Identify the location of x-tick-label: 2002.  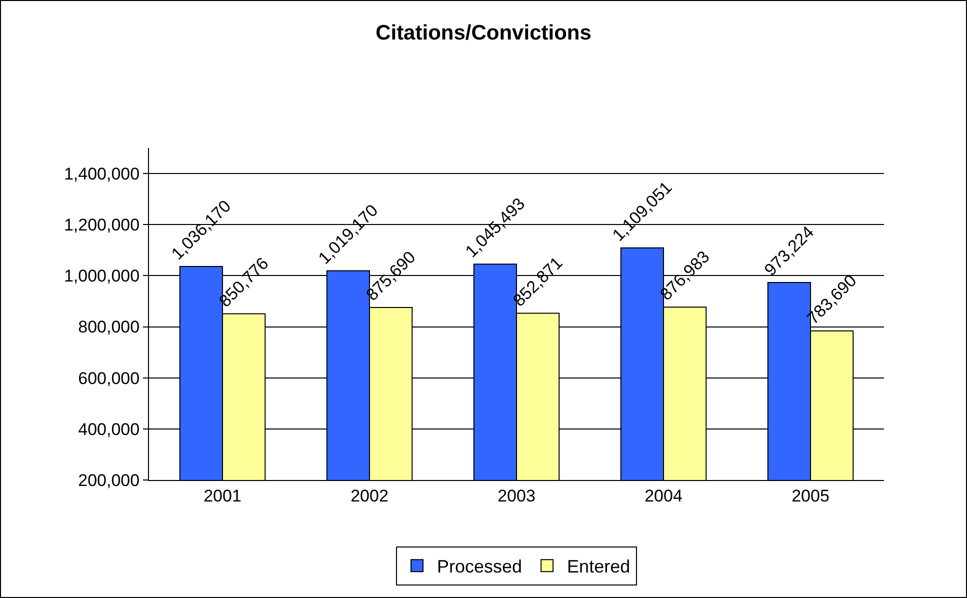
(369, 496).